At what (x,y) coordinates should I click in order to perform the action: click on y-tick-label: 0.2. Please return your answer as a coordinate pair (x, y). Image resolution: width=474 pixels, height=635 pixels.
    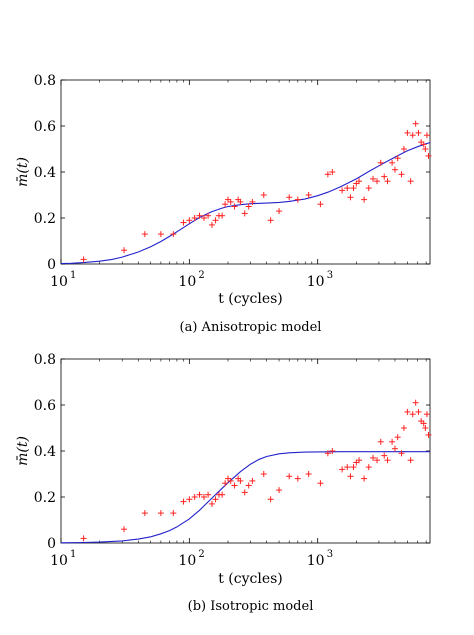
    Looking at the image, I should click on (45, 498).